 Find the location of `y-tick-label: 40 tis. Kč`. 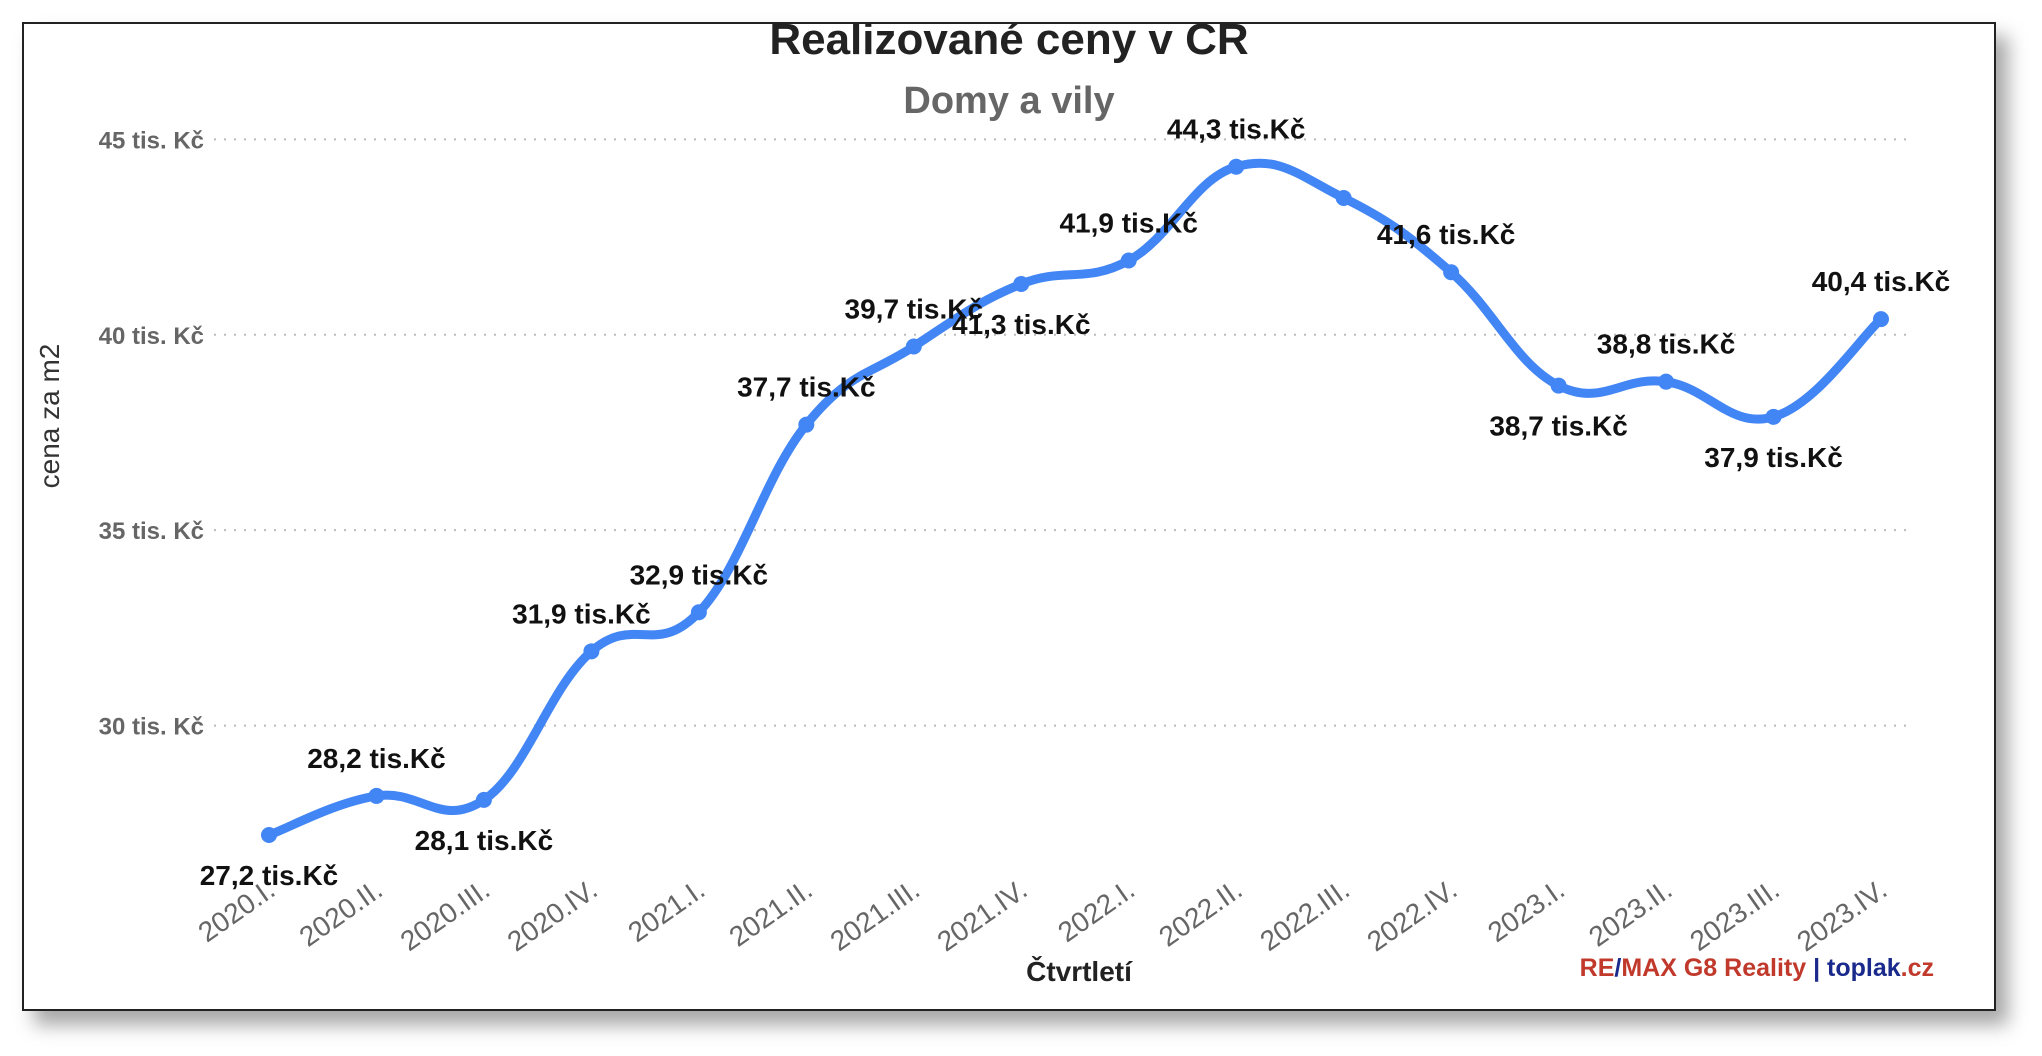

y-tick-label: 40 tis. Kč is located at coordinates (151, 336).